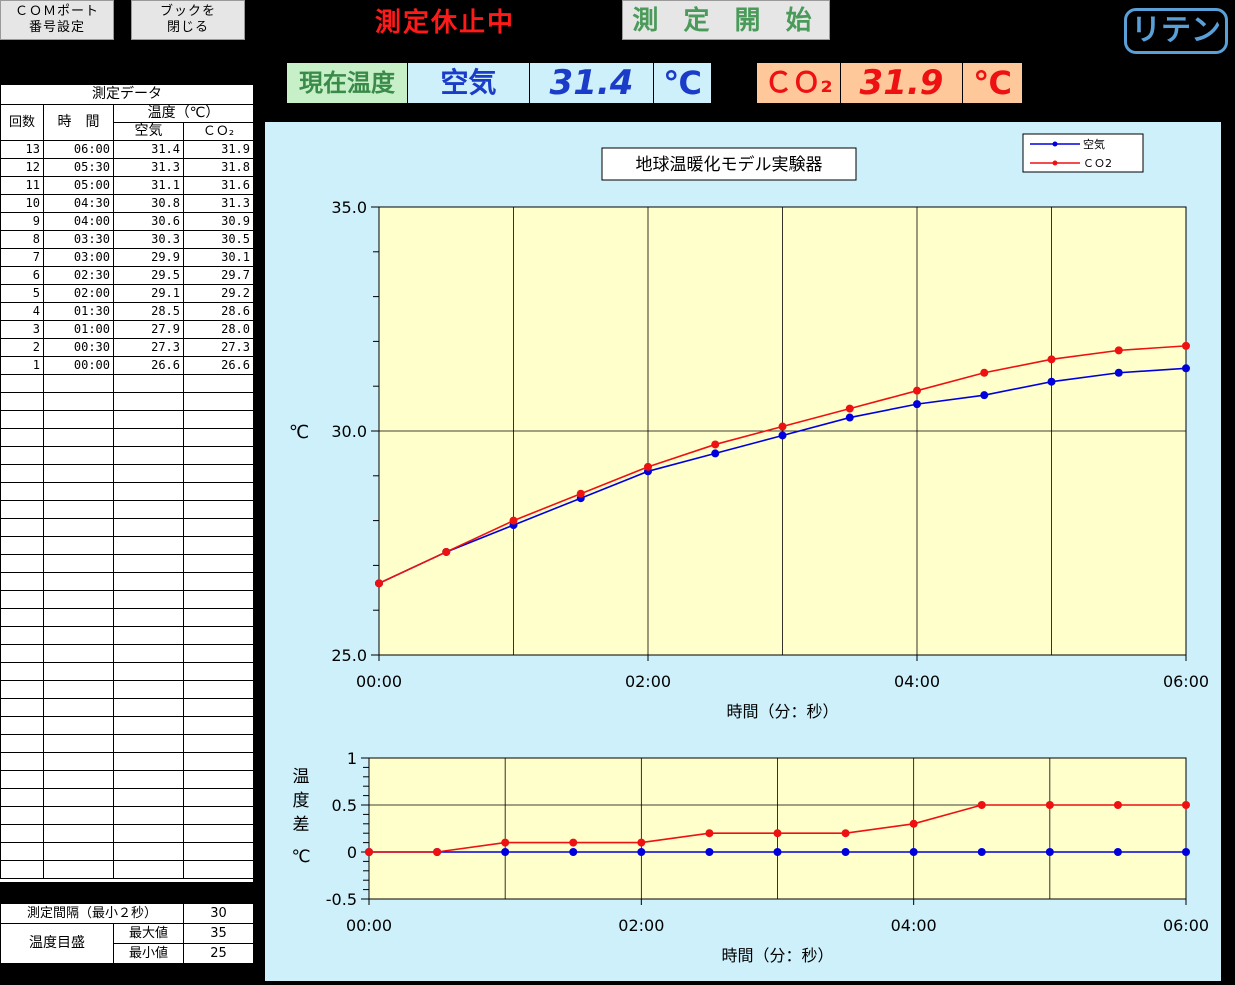 This screenshot has height=985, width=1235. Describe the element at coordinates (218, 149) in the screenshot. I see `table-cell-co2: 31.9` at that location.